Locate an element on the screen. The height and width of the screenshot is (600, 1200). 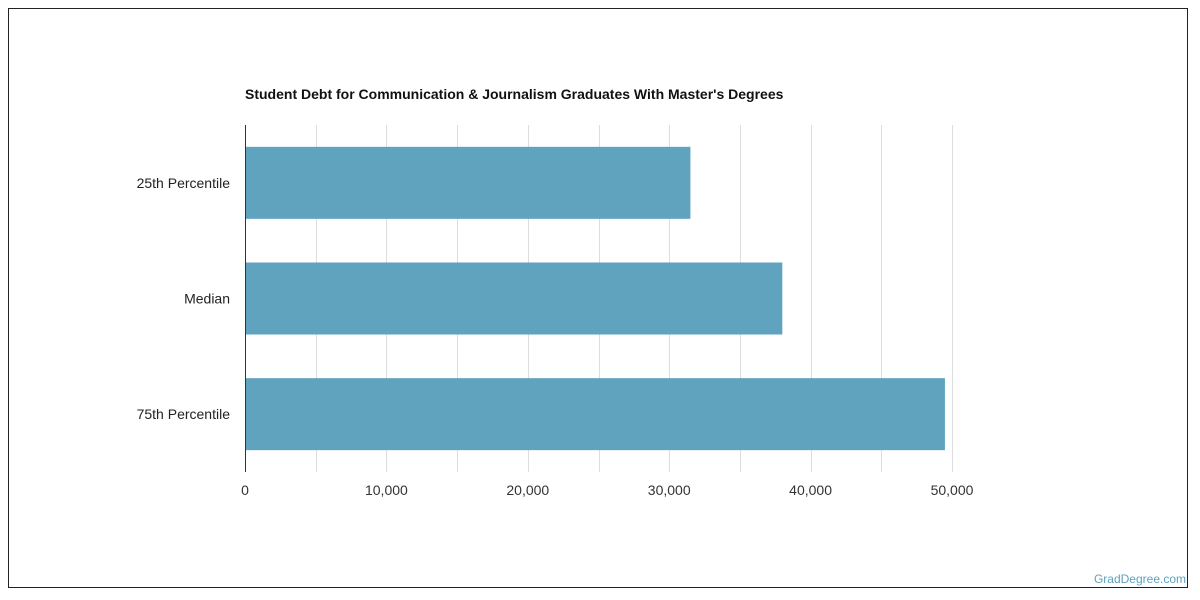
category-label: 25th Percentile is located at coordinates (184, 183).